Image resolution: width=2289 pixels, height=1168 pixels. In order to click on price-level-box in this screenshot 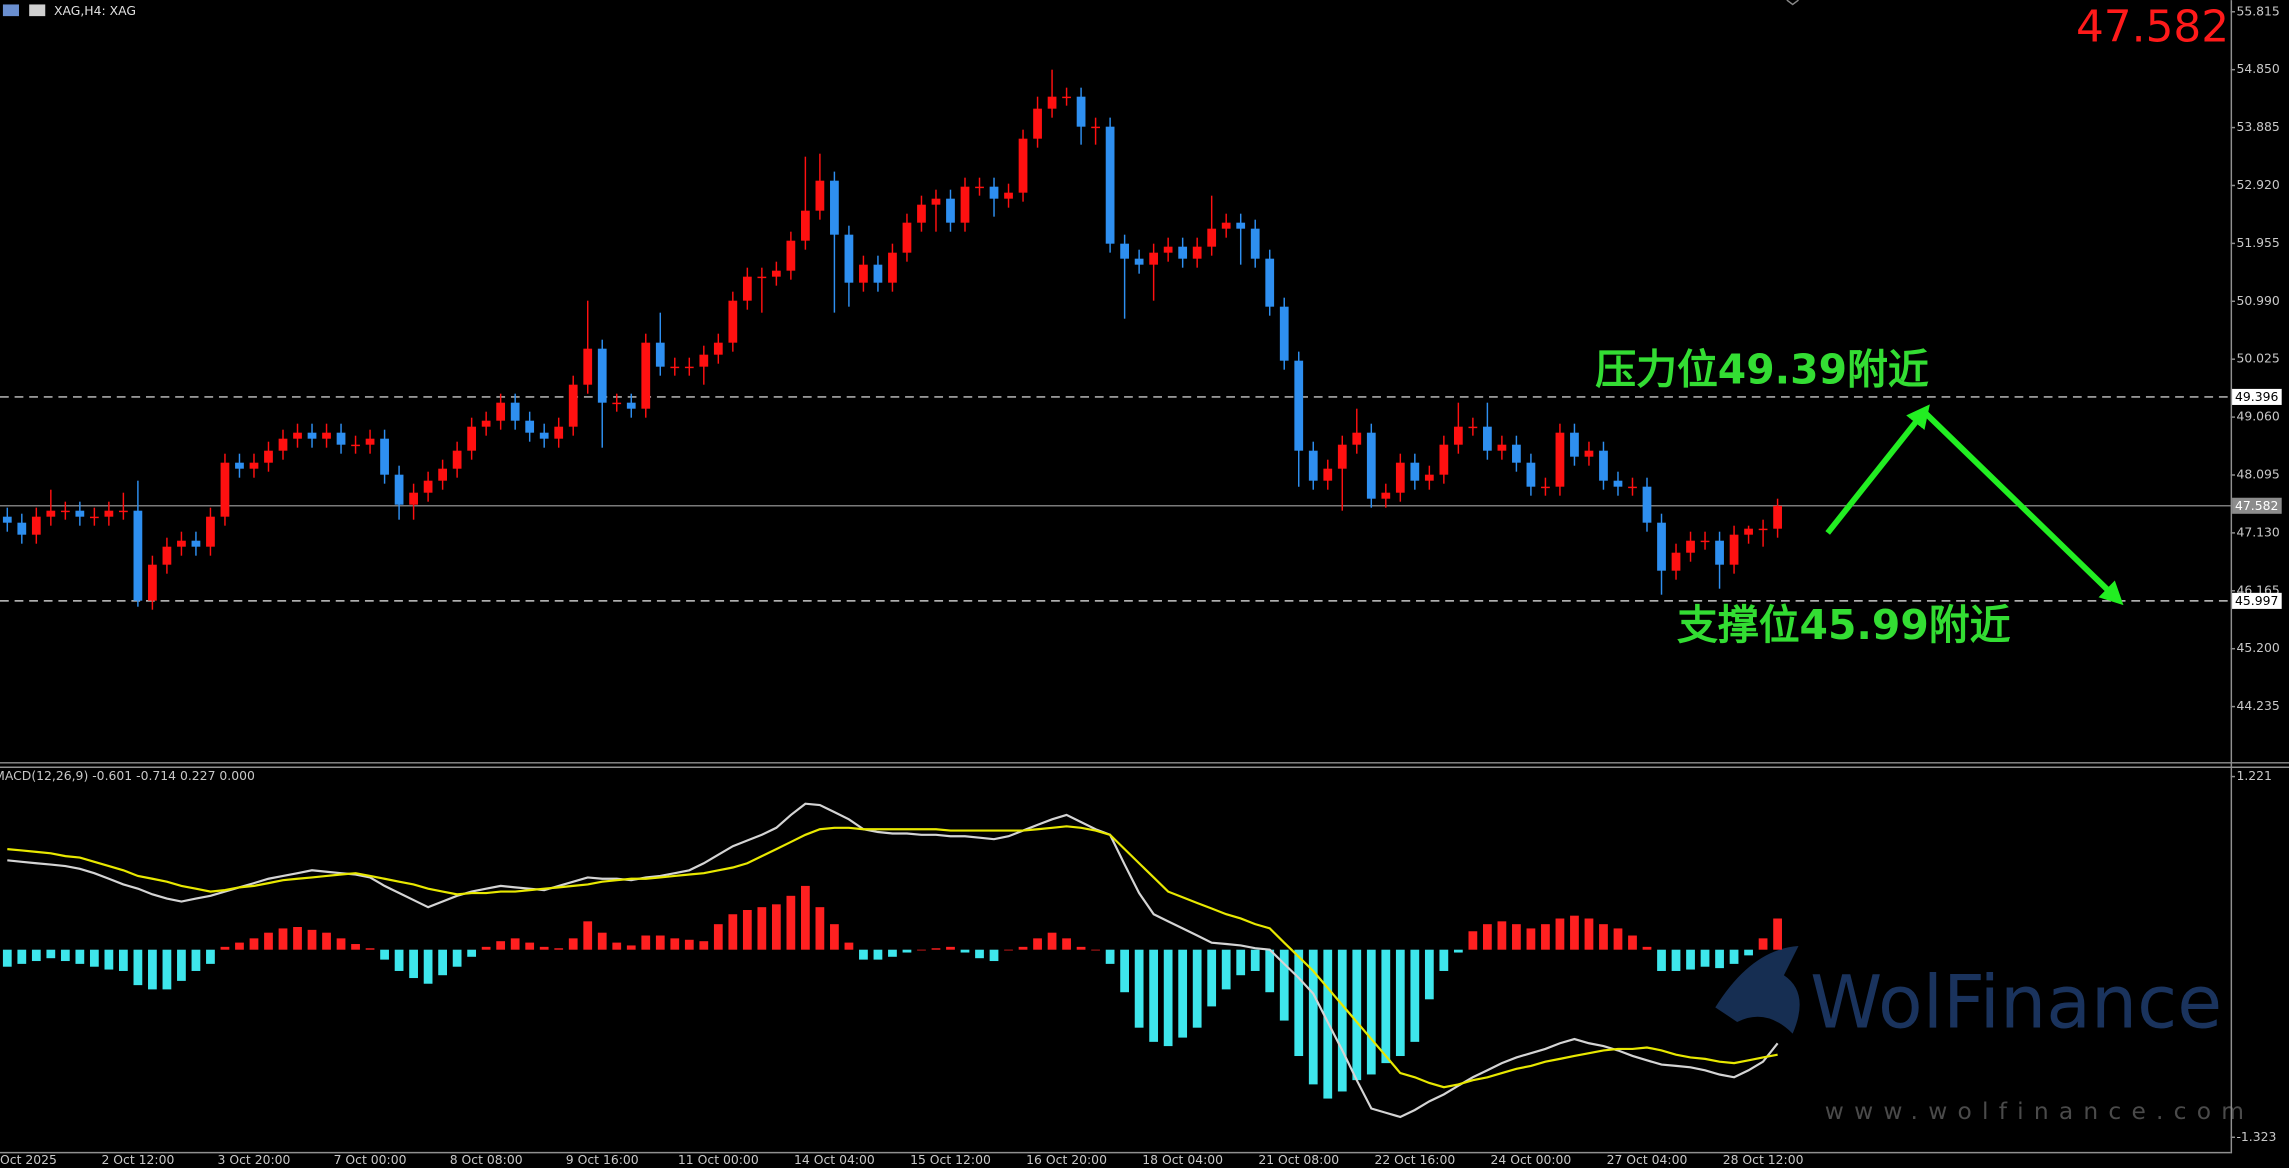, I will do `click(2257, 505)`.